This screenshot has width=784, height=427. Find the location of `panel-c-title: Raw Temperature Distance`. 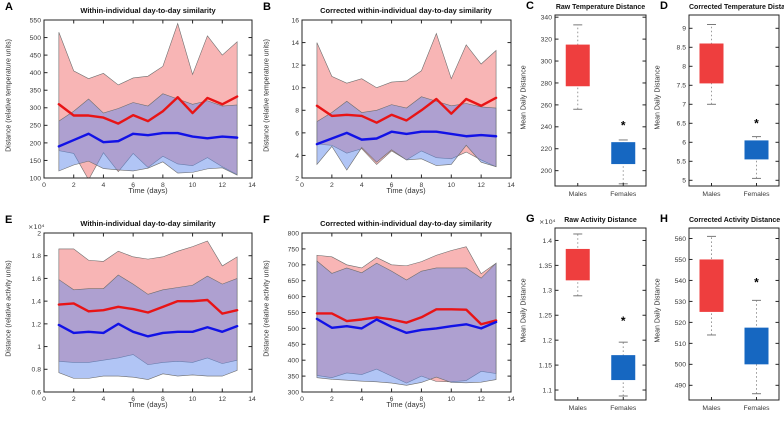

panel-c-title: Raw Temperature Distance is located at coordinates (600, 7).